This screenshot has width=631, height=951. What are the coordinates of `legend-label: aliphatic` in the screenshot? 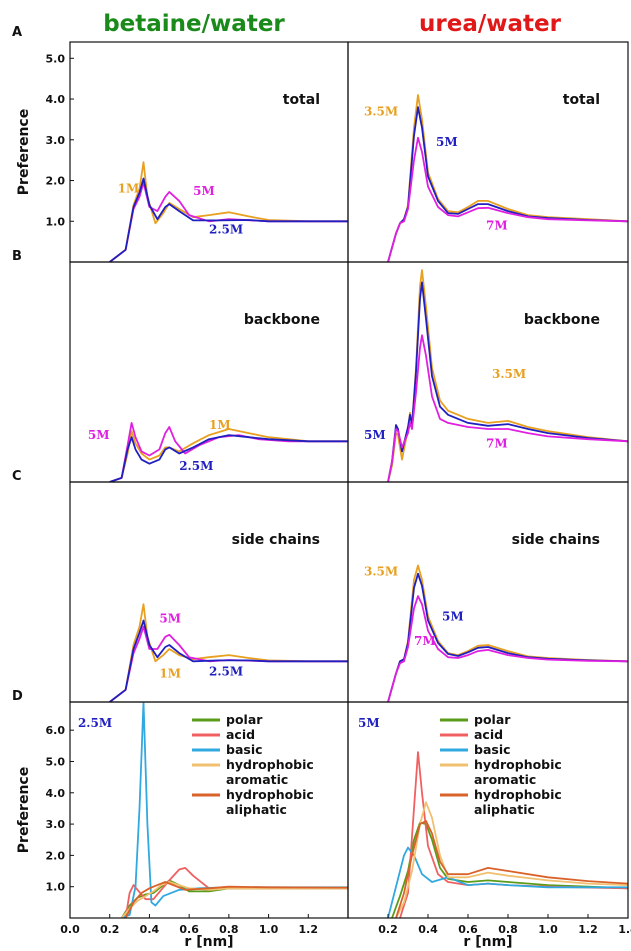 It's located at (256, 809).